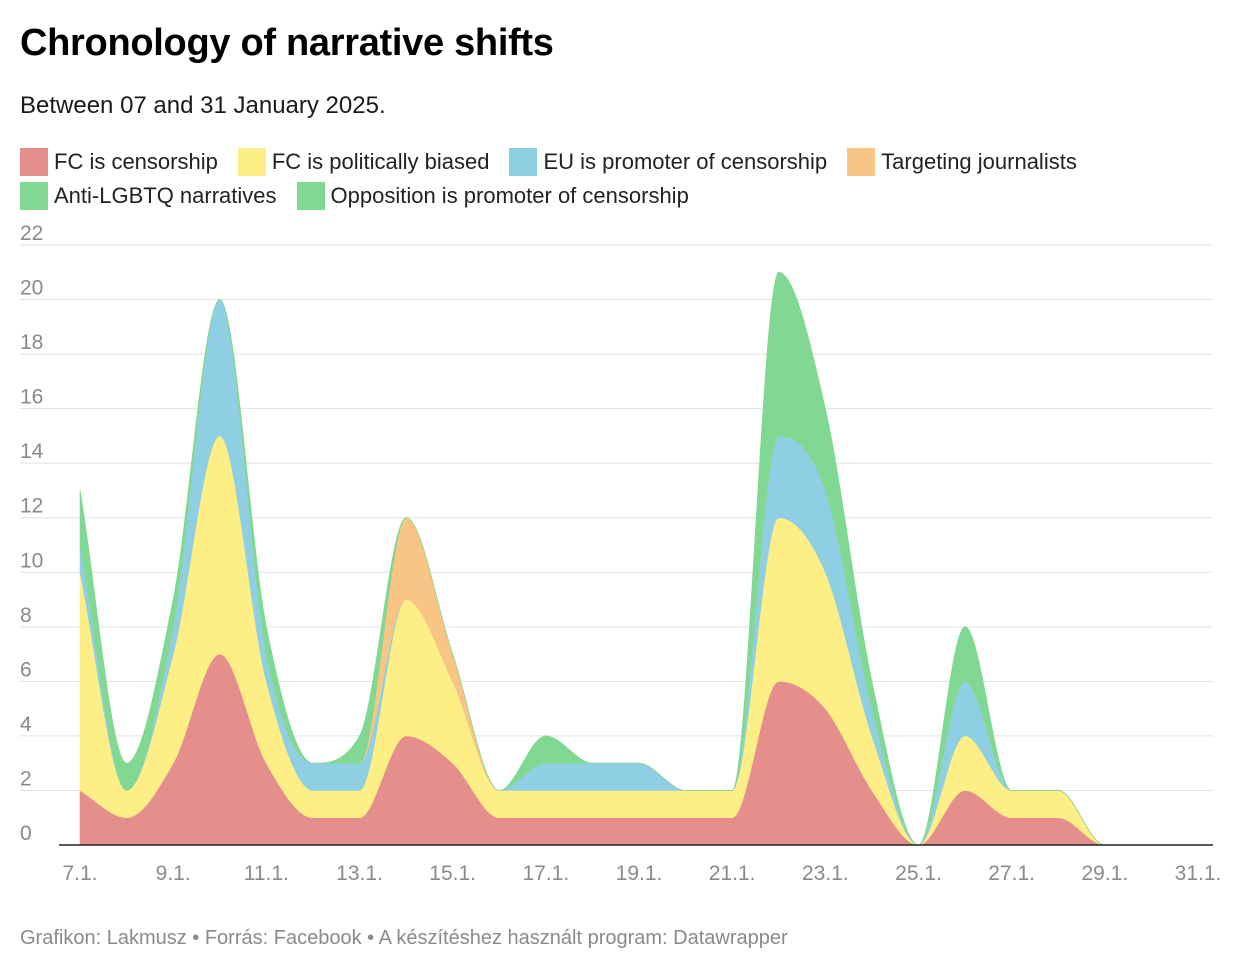  Describe the element at coordinates (136, 161) in the screenshot. I see `legend-label: FC is censorship` at that location.